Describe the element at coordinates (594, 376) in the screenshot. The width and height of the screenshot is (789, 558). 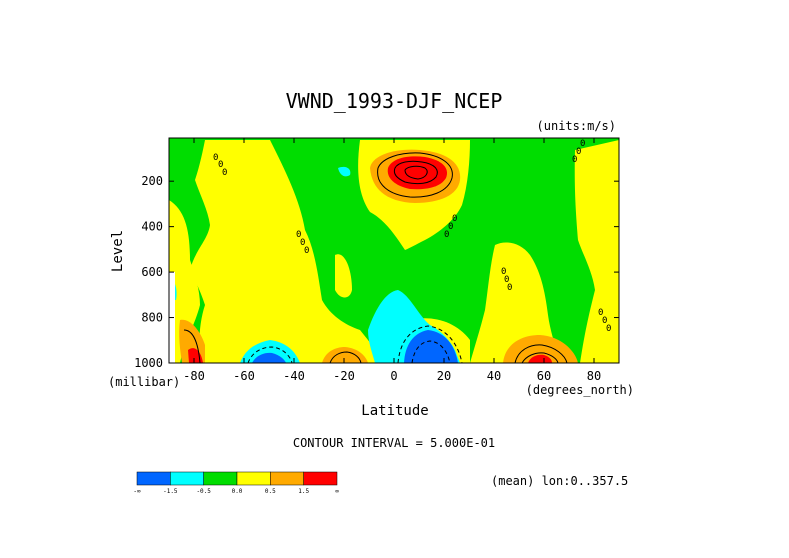
I see `x-tick-label: 80` at that location.